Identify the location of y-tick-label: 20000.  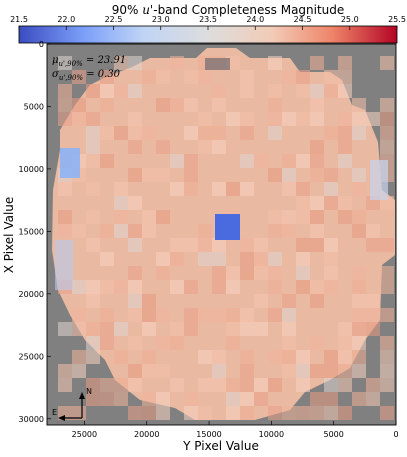
(31, 294).